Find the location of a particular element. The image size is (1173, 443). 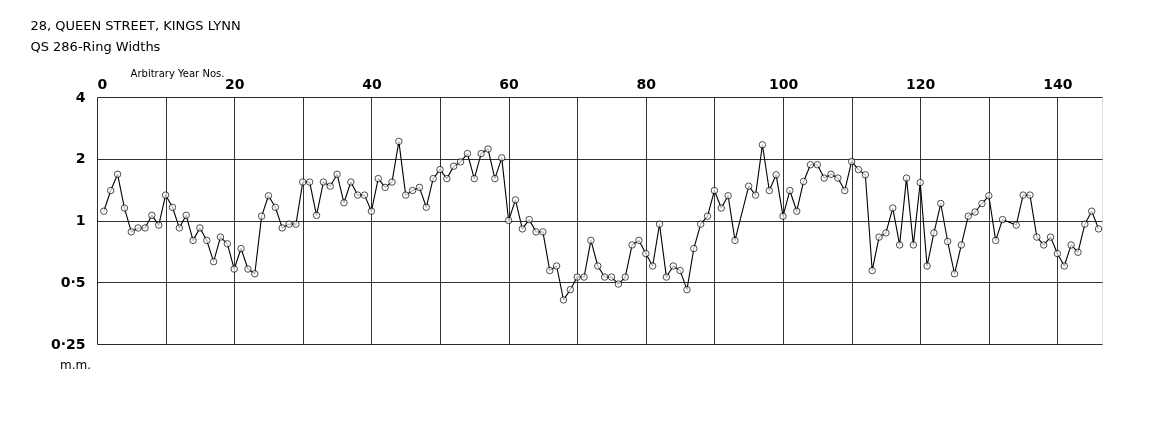

x-tick-label: 20 is located at coordinates (234, 83).